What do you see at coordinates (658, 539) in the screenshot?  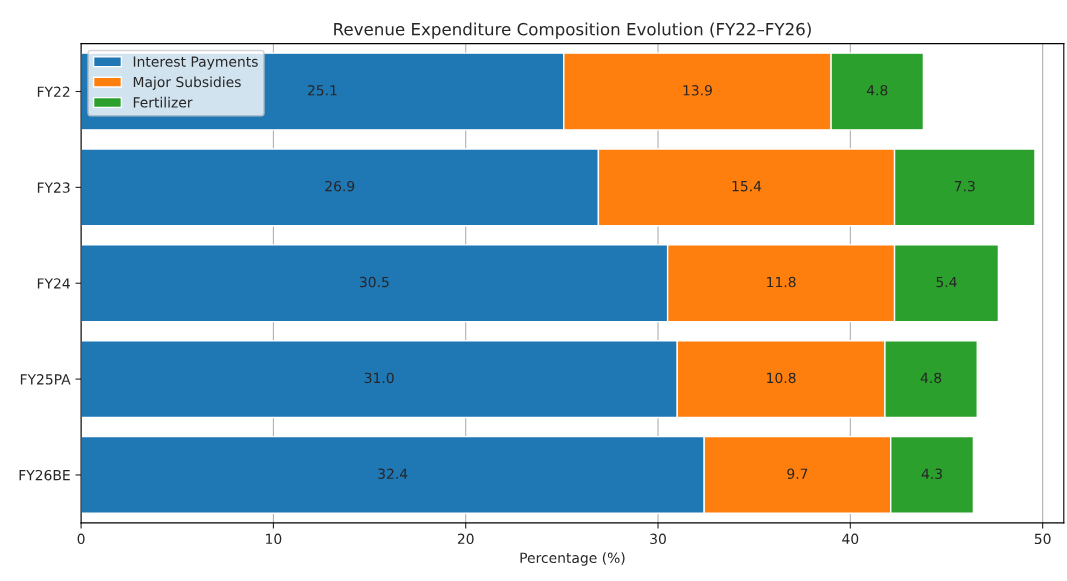 I see `x-tick-label: 30` at bounding box center [658, 539].